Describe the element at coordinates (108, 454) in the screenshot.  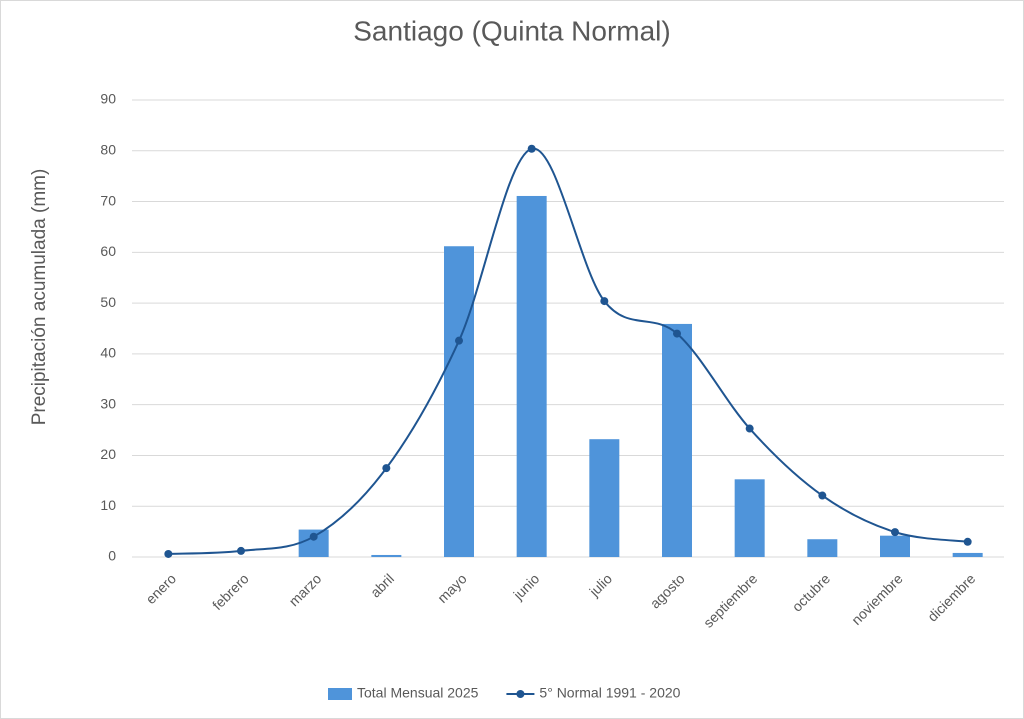
I see `y-tick-label: 20` at that location.